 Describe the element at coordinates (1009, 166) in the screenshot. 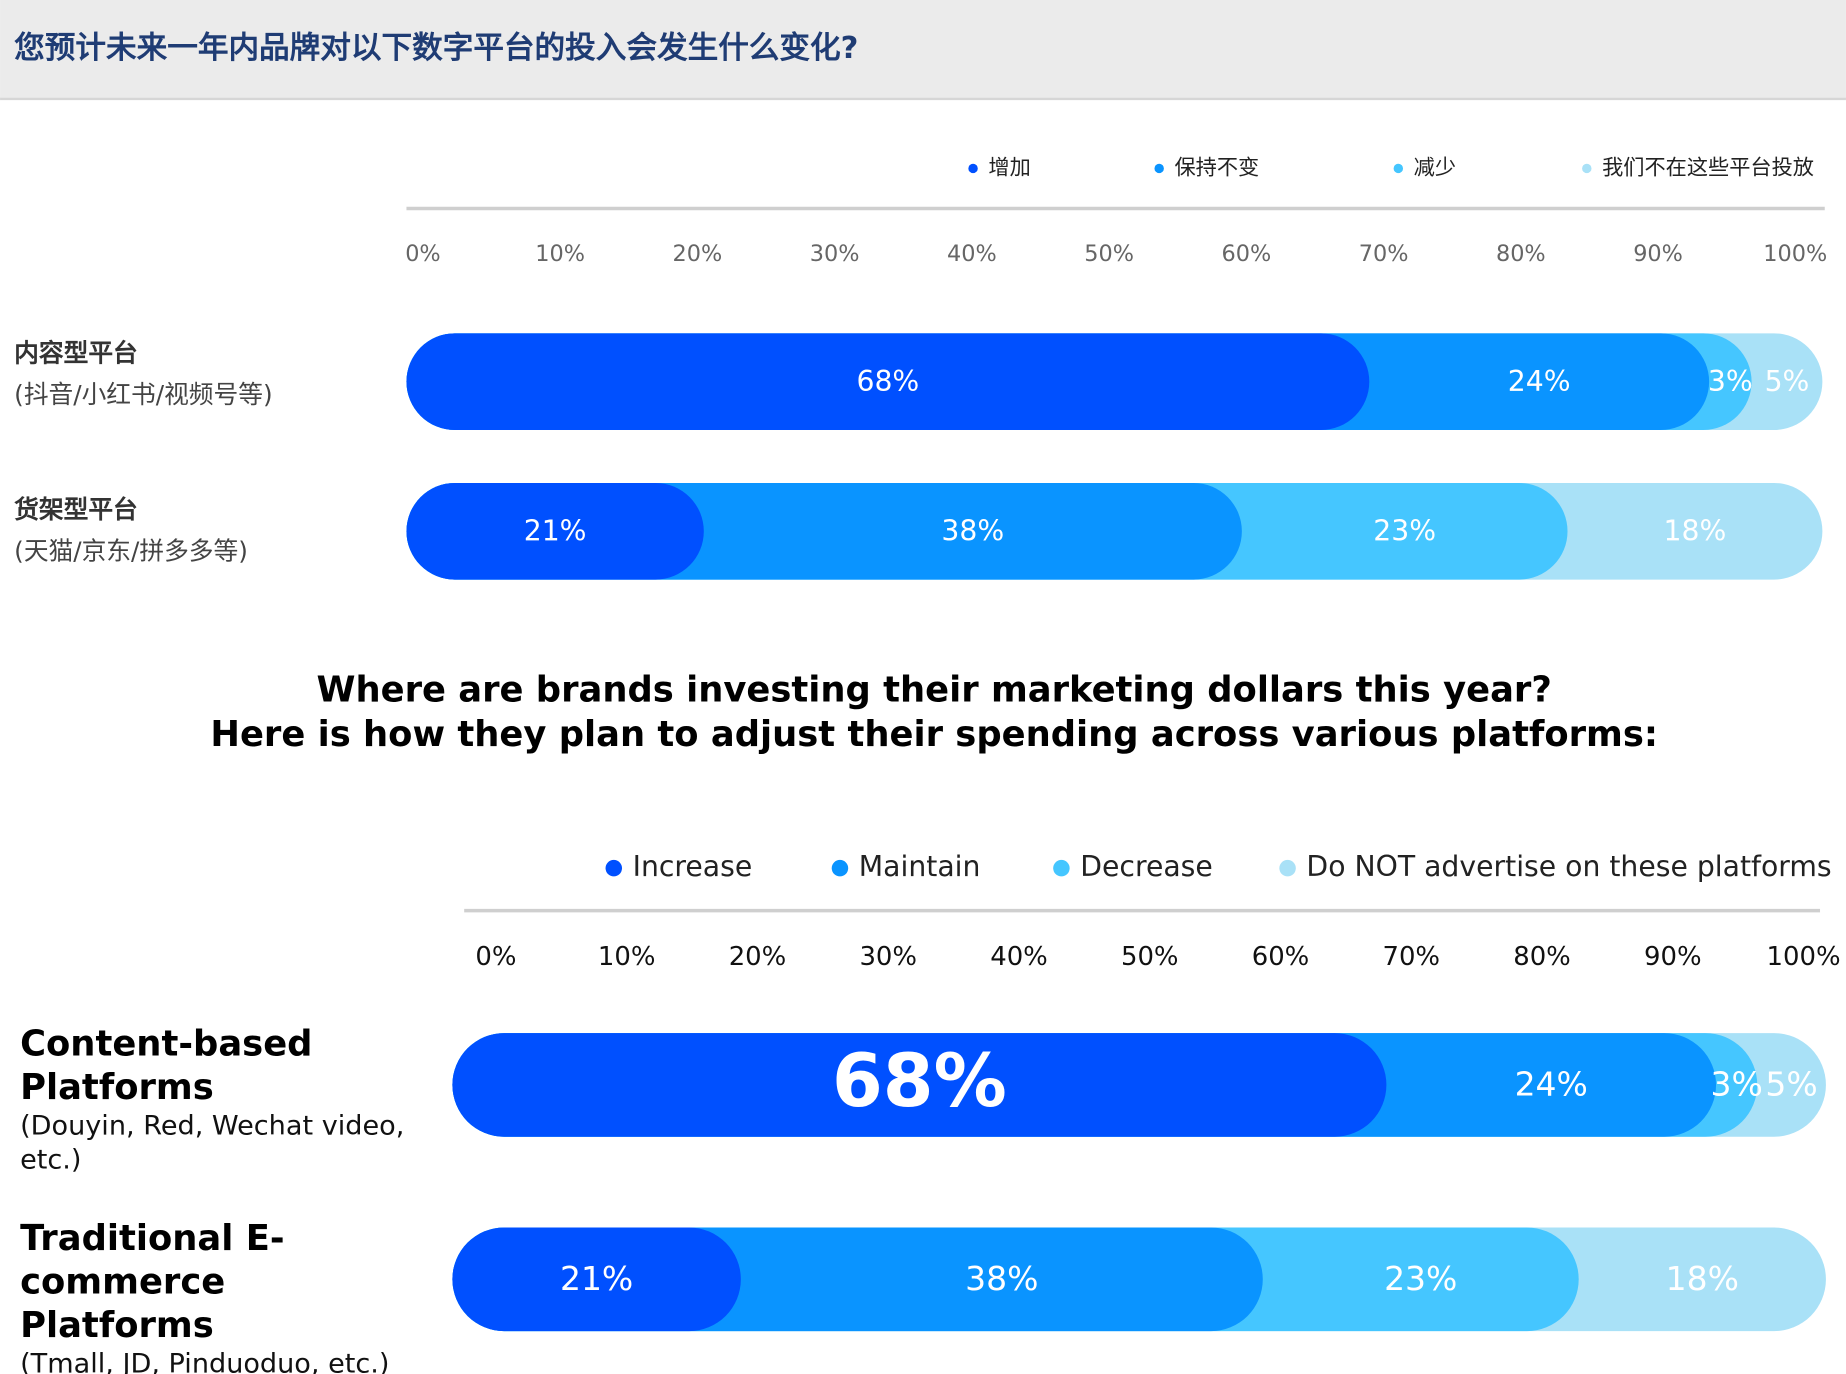

I see `legend-label: 增加` at that location.